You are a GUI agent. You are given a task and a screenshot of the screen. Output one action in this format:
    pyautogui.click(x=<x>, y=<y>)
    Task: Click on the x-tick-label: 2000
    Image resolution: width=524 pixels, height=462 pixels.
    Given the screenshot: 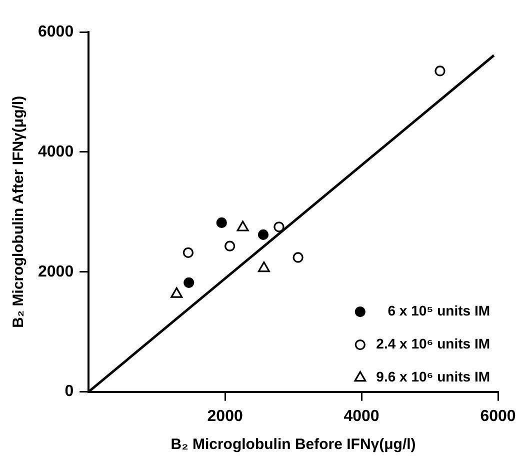 What is the action you would take?
    pyautogui.click(x=225, y=416)
    